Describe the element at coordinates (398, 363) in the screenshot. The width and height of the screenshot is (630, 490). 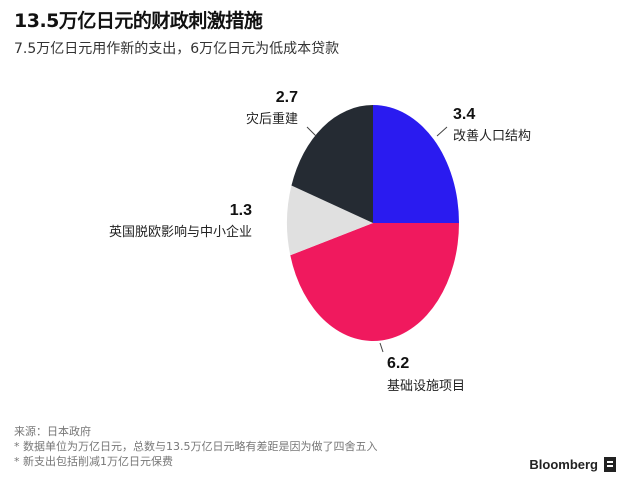
I see `slice-value-label: 6.2` at that location.